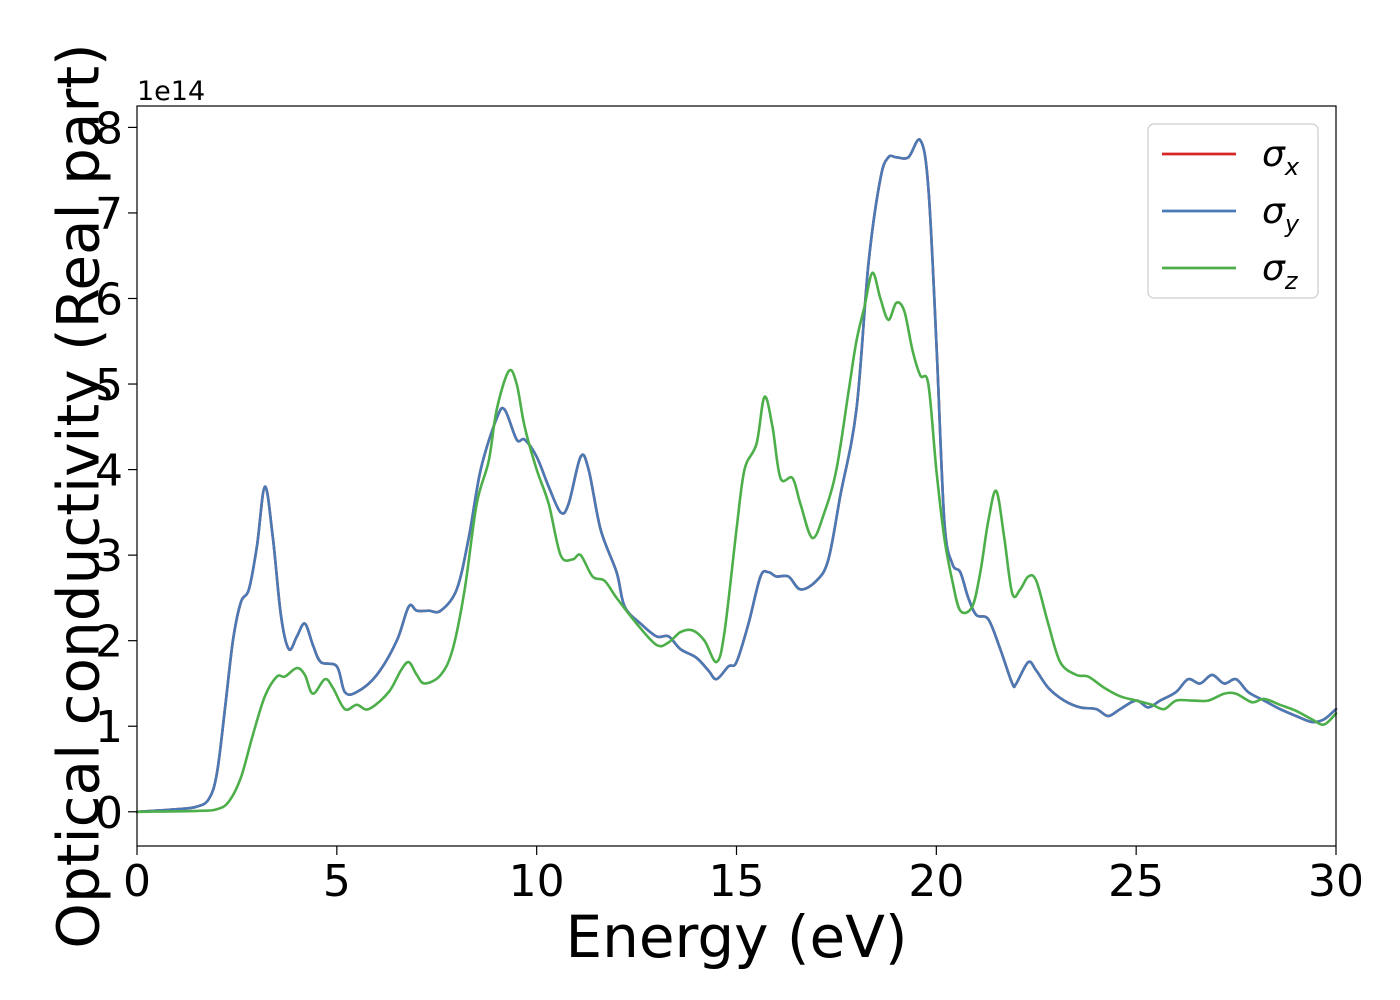  I want to click on x-tick-label: 25, so click(1136, 881).